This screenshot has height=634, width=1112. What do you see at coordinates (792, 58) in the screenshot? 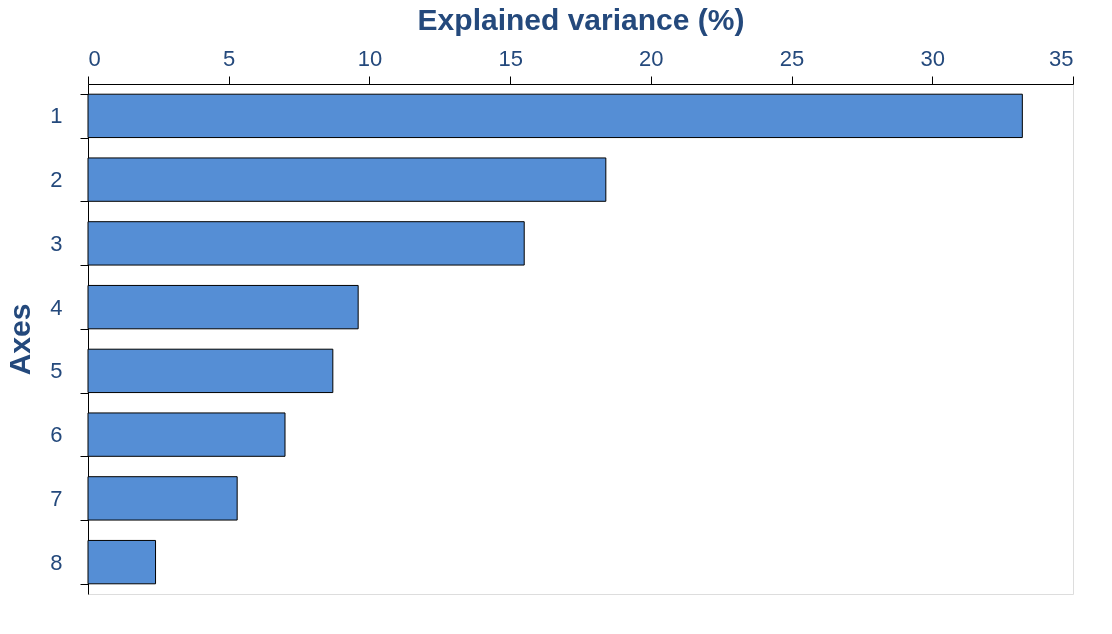
I see `x-tick-label: 25` at bounding box center [792, 58].